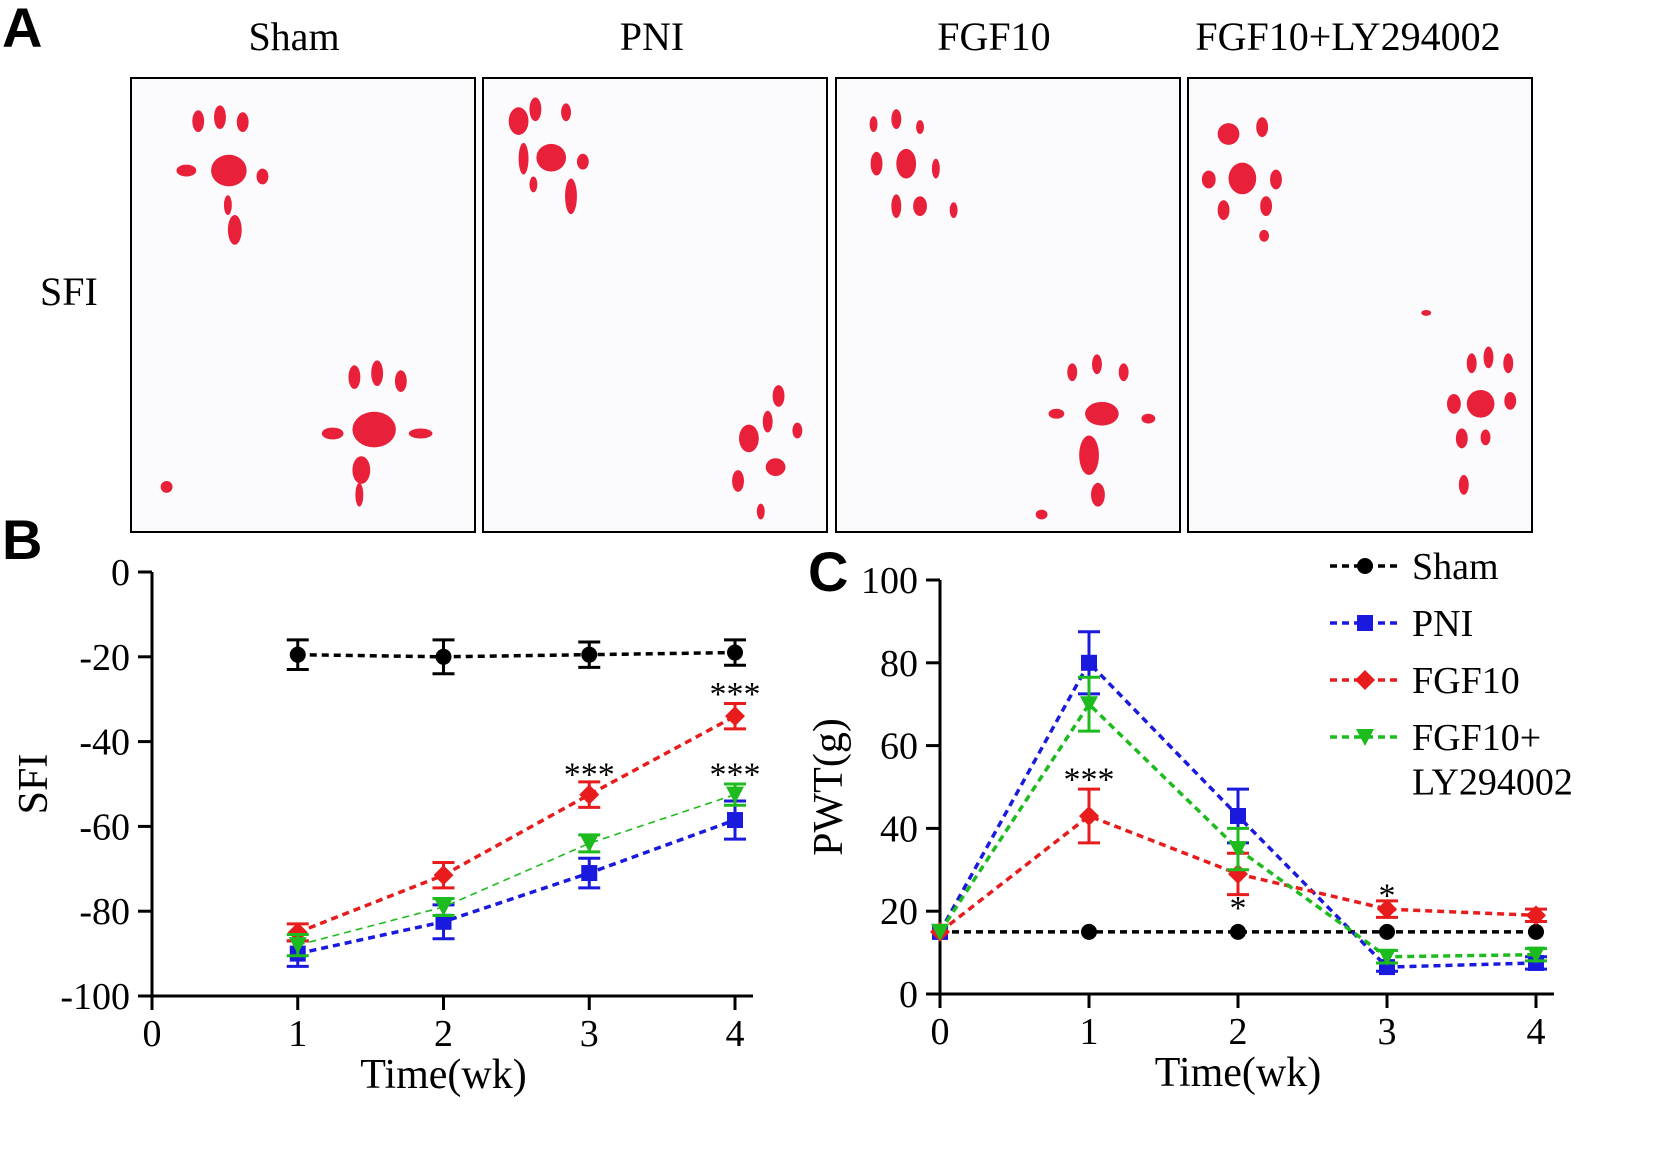 The height and width of the screenshot is (1150, 1654). What do you see at coordinates (1466, 681) in the screenshot?
I see `legend-label: FGF10` at bounding box center [1466, 681].